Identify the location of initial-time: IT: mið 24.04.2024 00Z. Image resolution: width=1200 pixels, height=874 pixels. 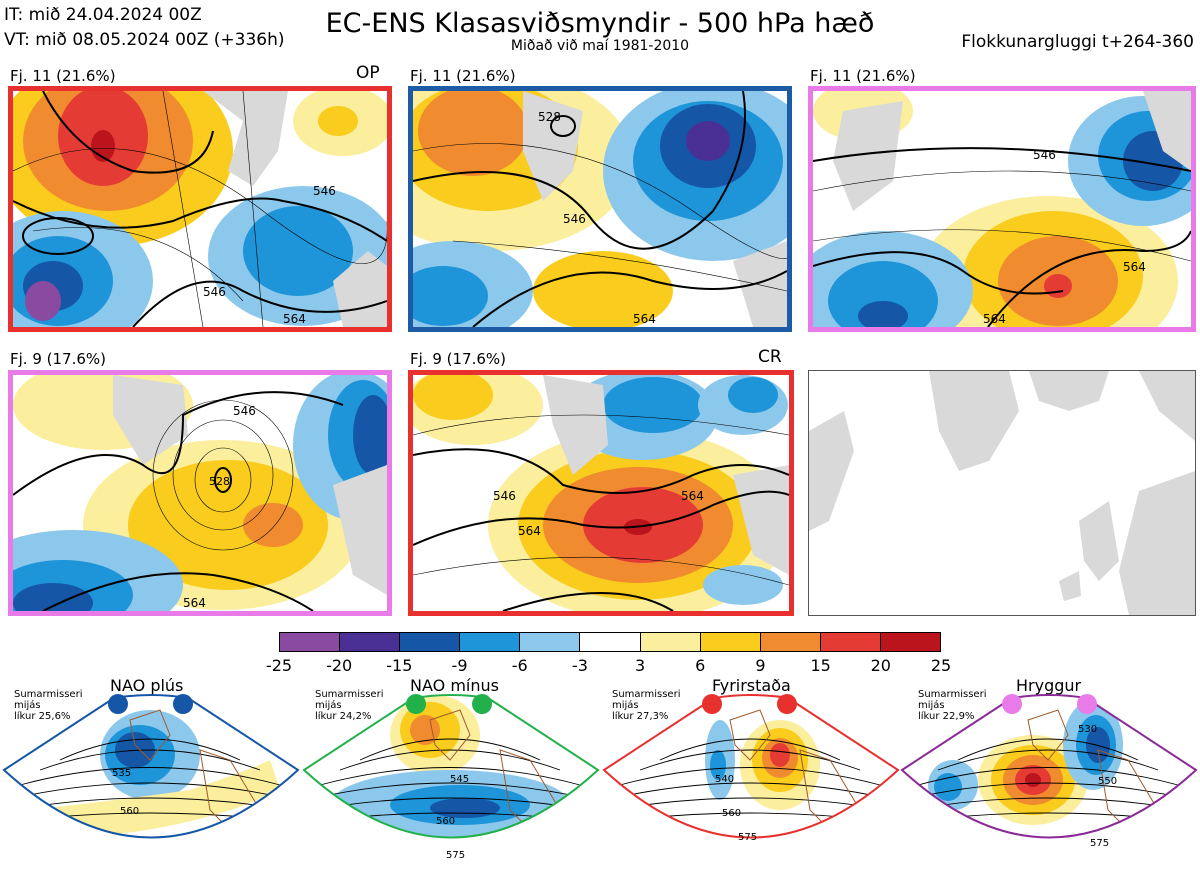
(103, 15).